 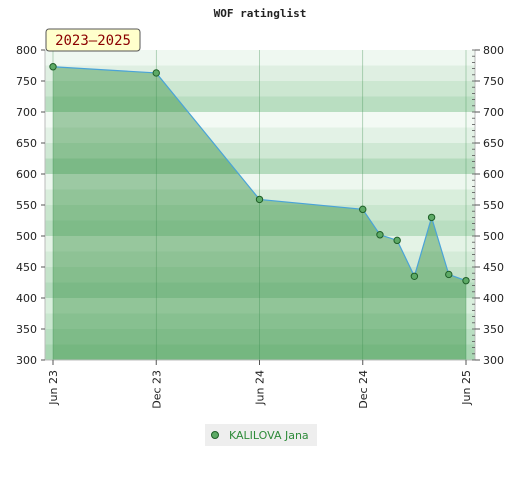 What do you see at coordinates (53, 388) in the screenshot?
I see `x-tick-label: Jun 23` at bounding box center [53, 388].